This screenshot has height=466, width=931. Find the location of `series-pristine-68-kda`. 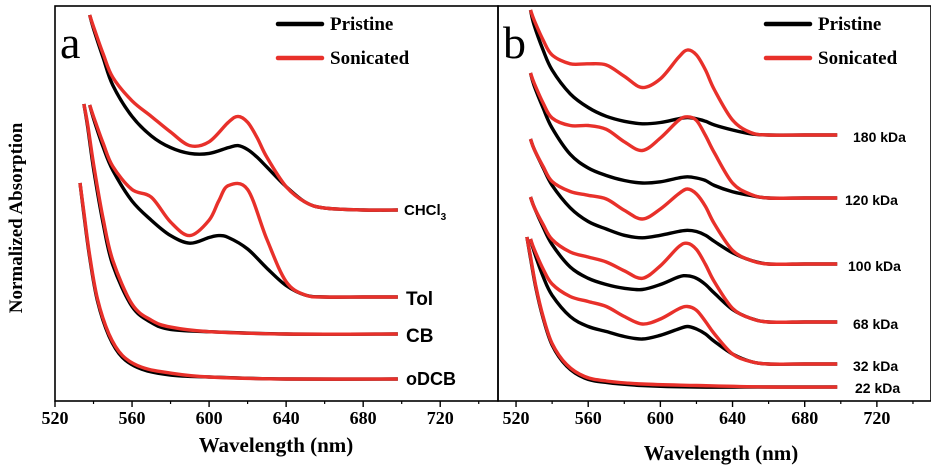

series-pristine-68-kda is located at coordinates (683, 260).